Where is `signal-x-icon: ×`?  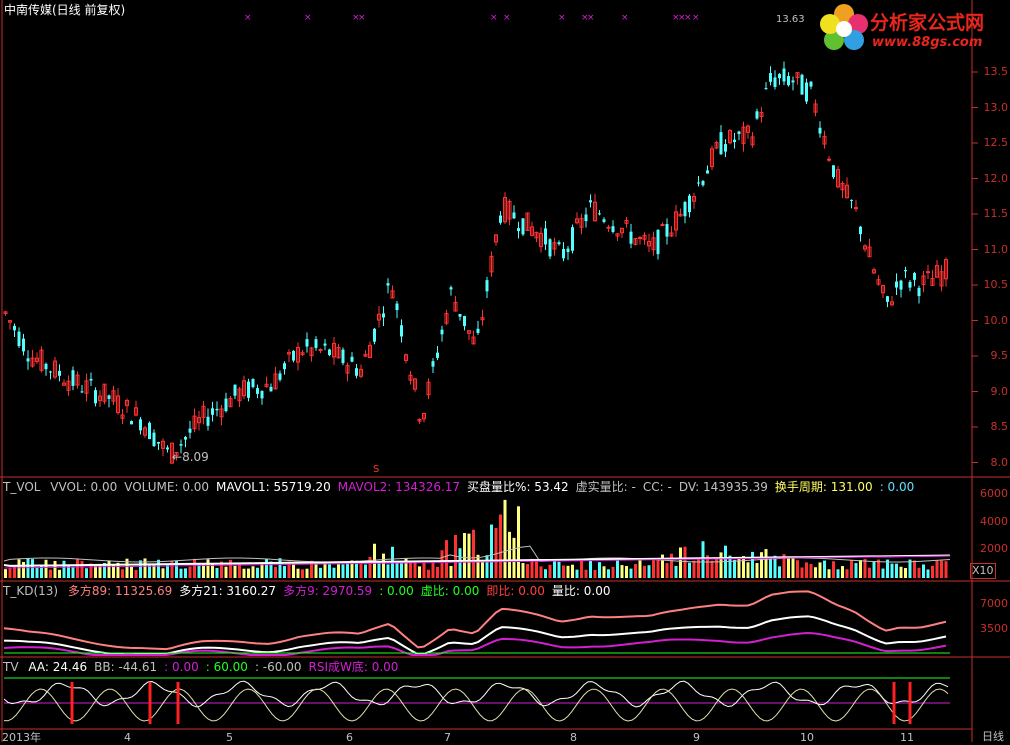 signal-x-icon: × is located at coordinates (585, 18).